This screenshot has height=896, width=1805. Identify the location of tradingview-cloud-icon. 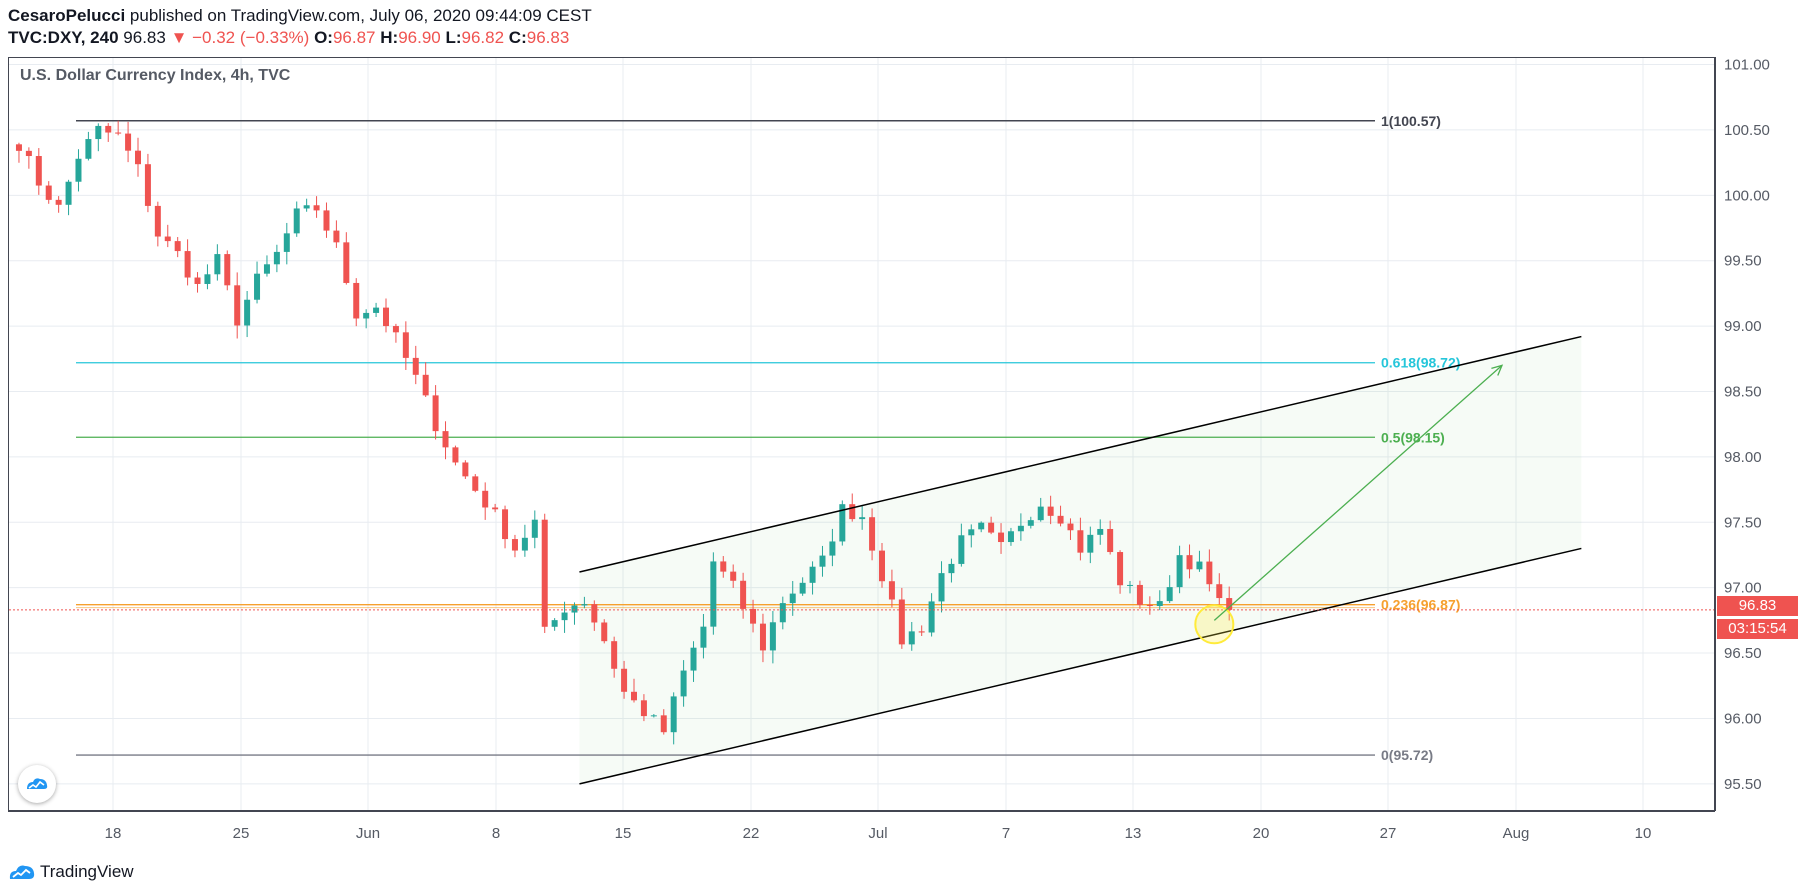
(22, 872).